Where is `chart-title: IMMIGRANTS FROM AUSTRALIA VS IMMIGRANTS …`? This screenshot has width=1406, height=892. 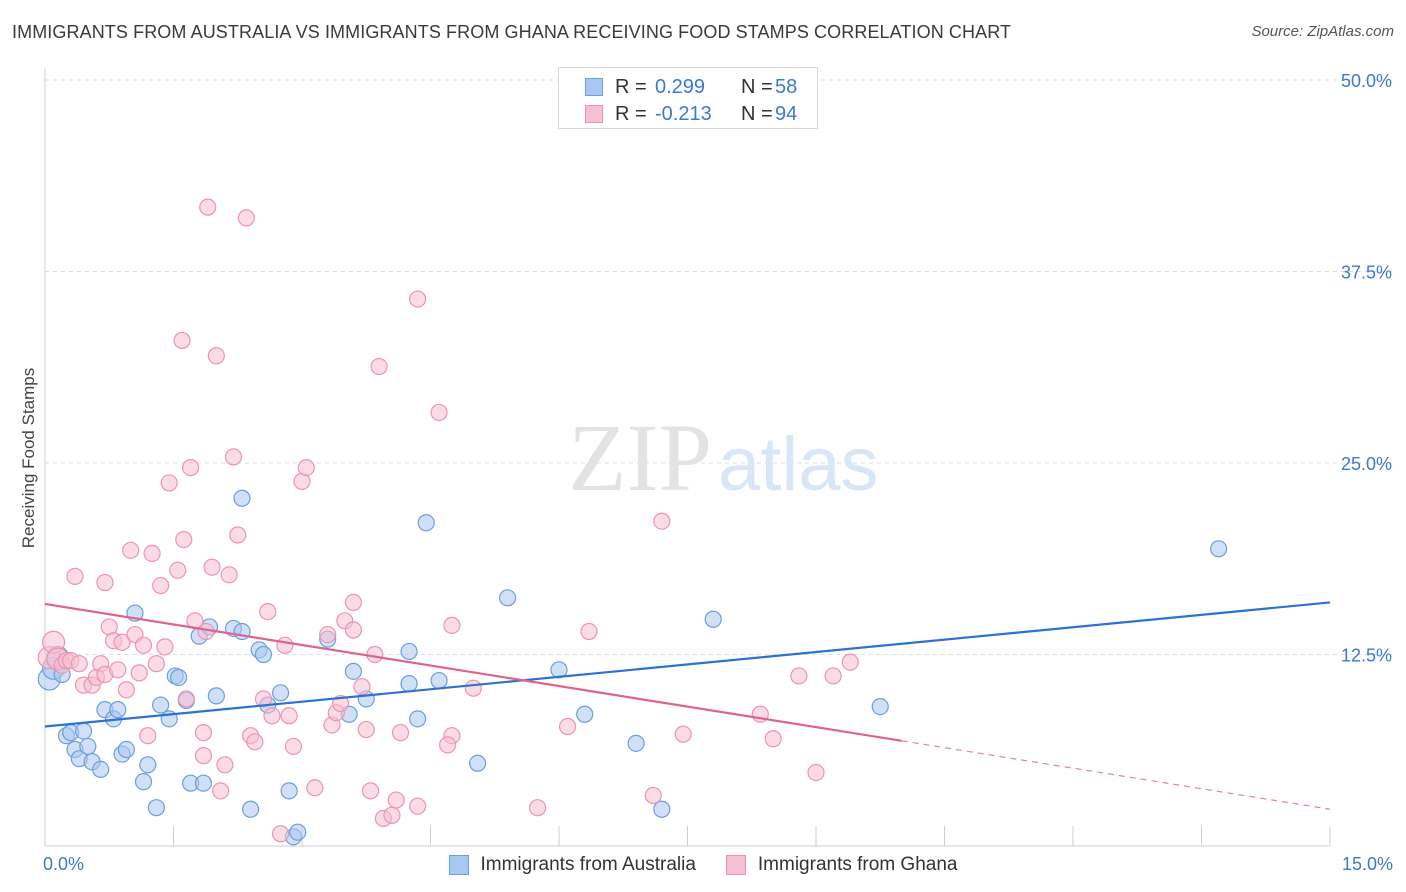
chart-title: IMMIGRANTS FROM AUSTRALIA VS IMMIGRANTS … is located at coordinates (512, 32).